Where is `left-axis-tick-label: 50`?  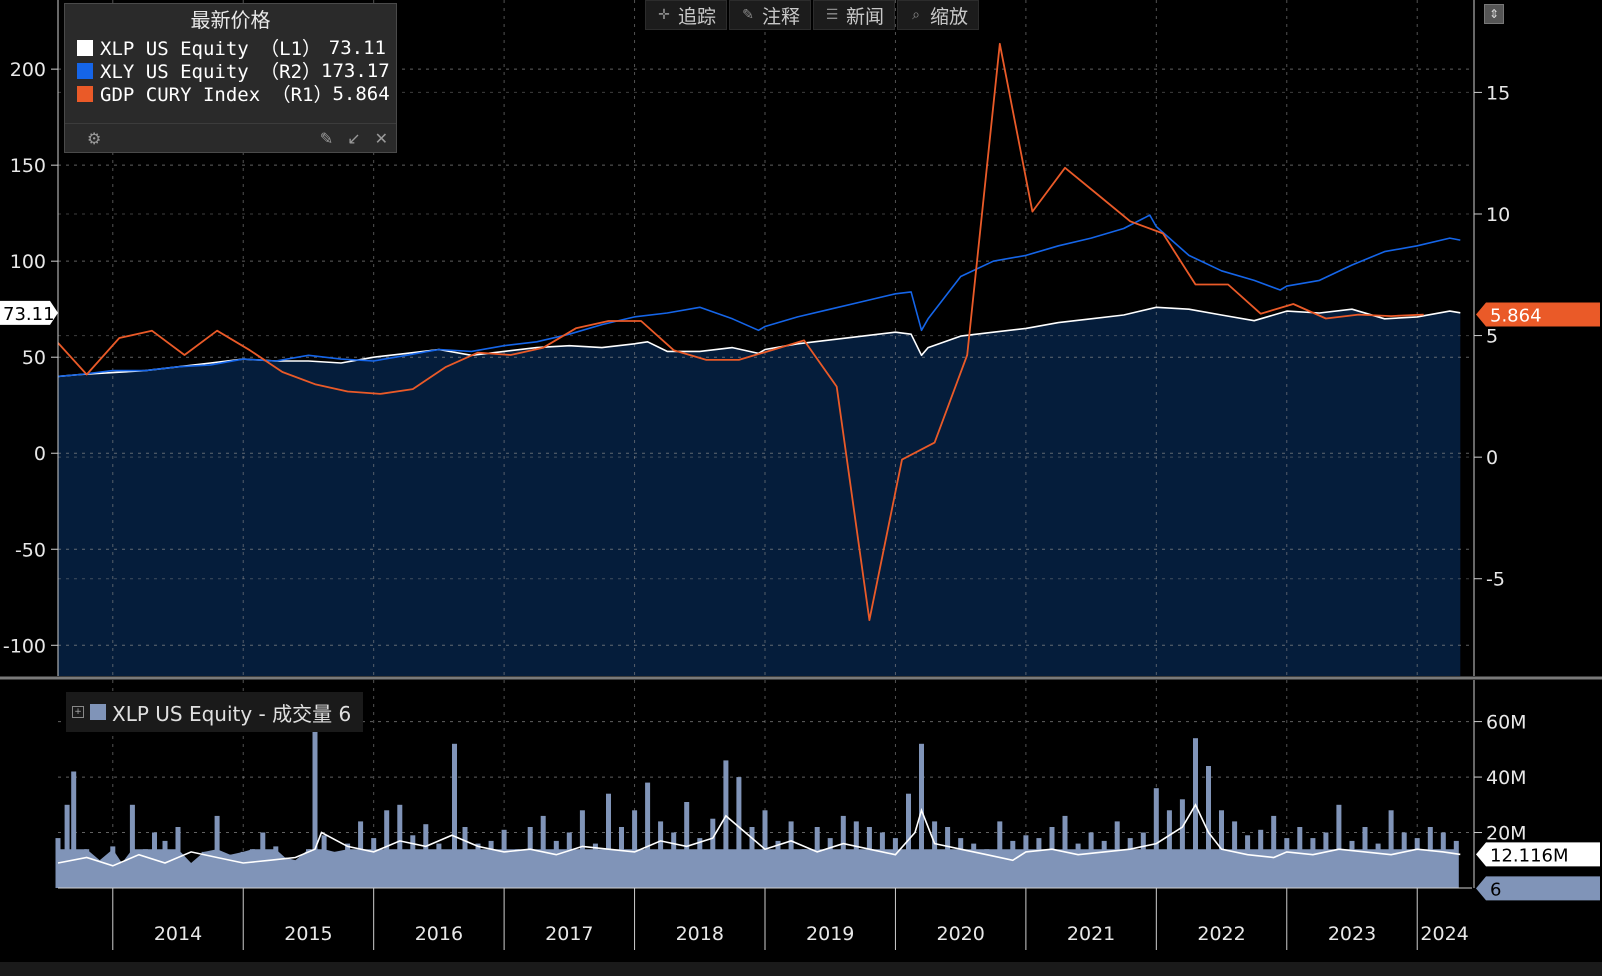
left-axis-tick-label: 50 is located at coordinates (34, 358).